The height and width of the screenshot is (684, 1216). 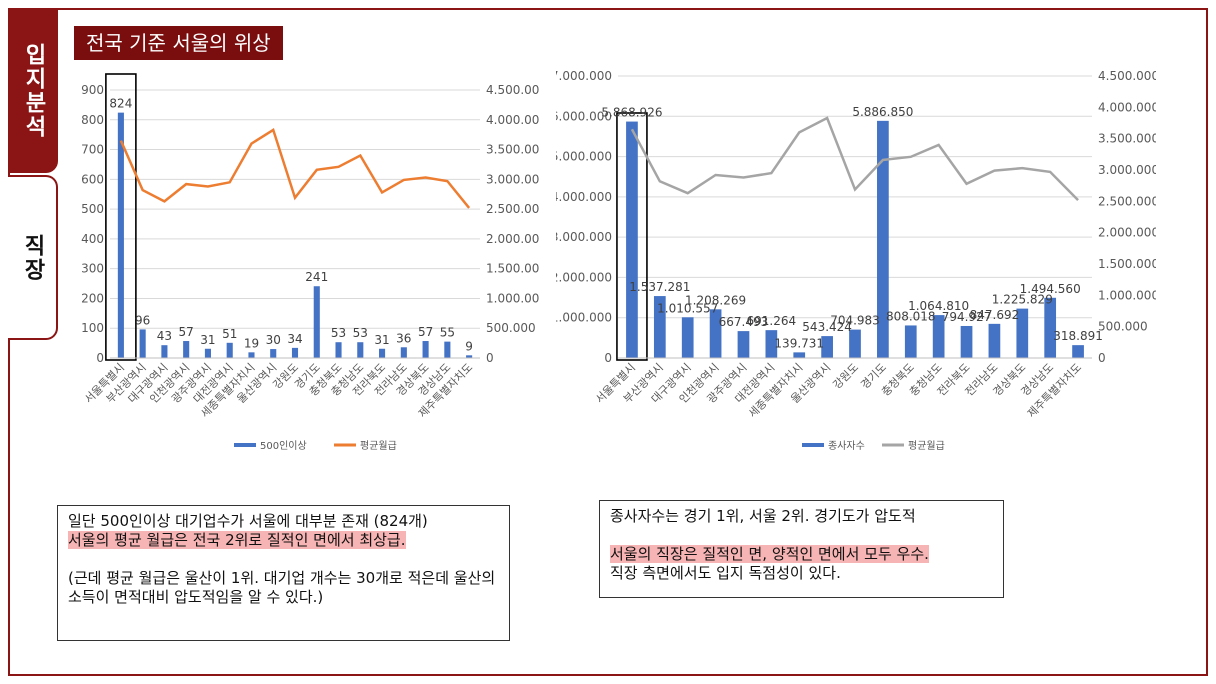 What do you see at coordinates (33, 90) in the screenshot?
I see `tab-location-analysis: 입지분석` at bounding box center [33, 90].